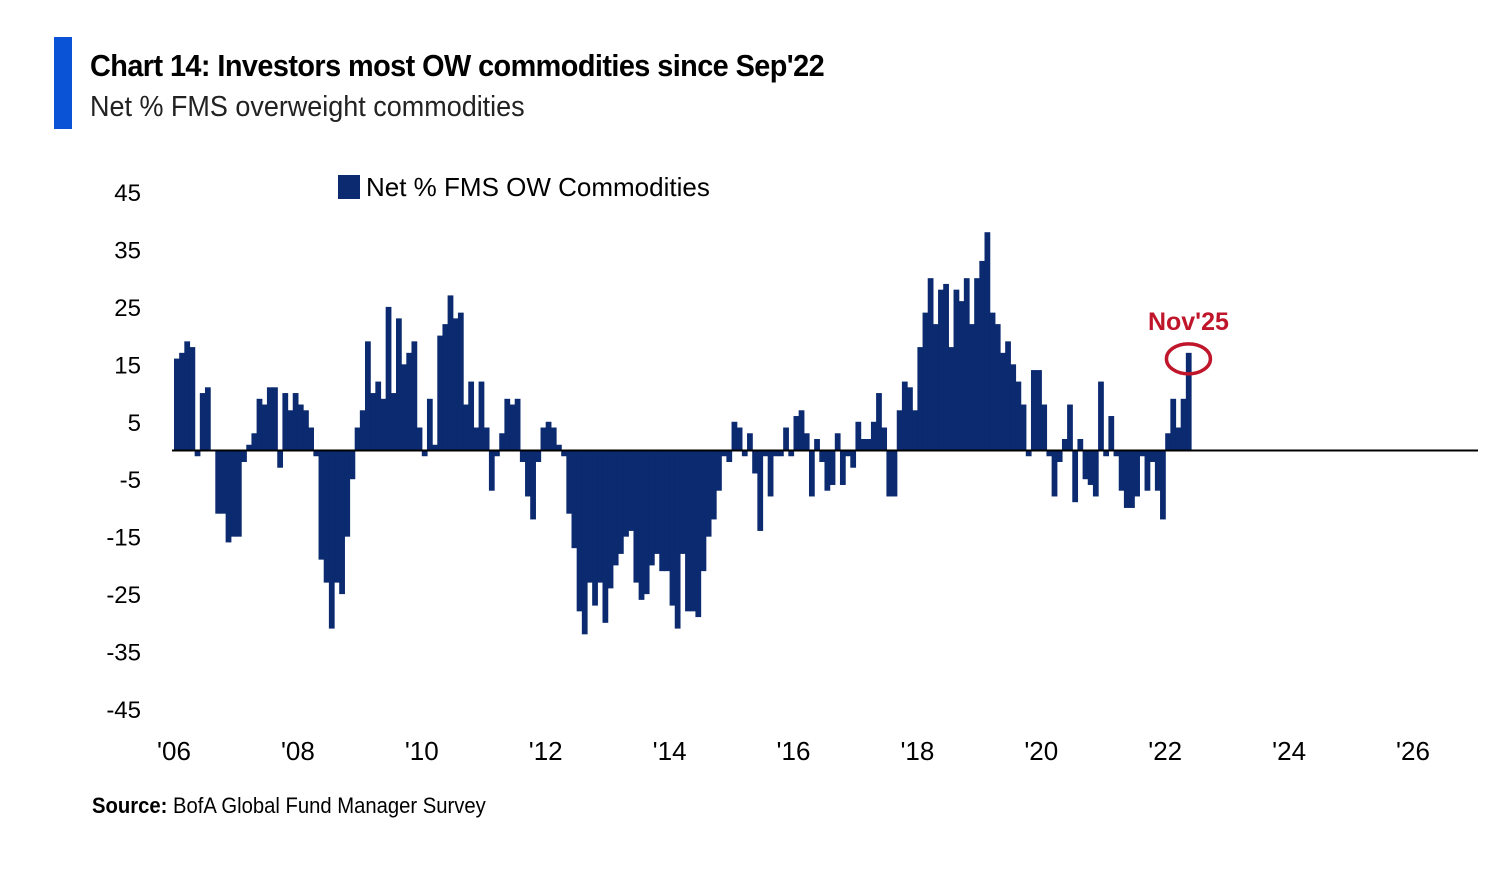 The width and height of the screenshot is (1508, 889). Describe the element at coordinates (1041, 751) in the screenshot. I see `x-tick-label: '20` at that location.